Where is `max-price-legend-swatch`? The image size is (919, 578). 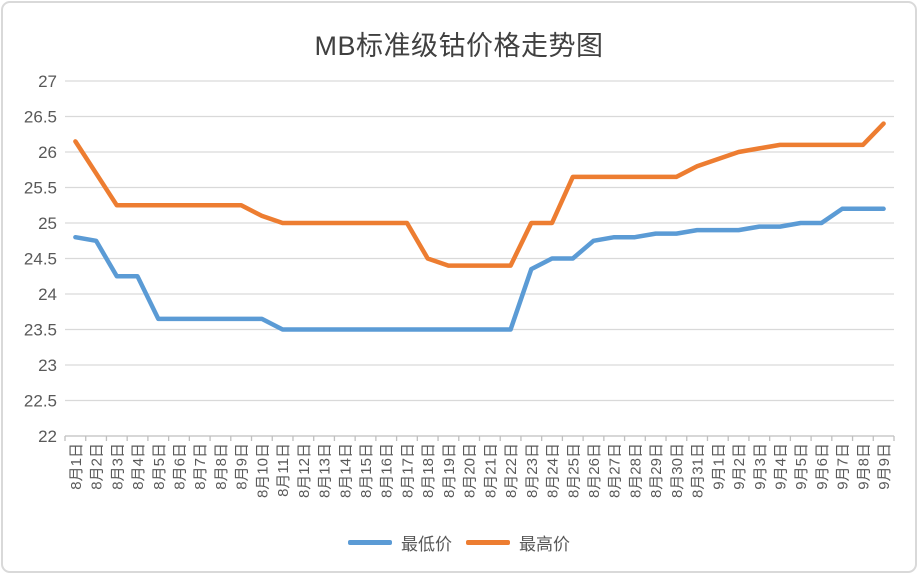 max-price-legend-swatch is located at coordinates (488, 542).